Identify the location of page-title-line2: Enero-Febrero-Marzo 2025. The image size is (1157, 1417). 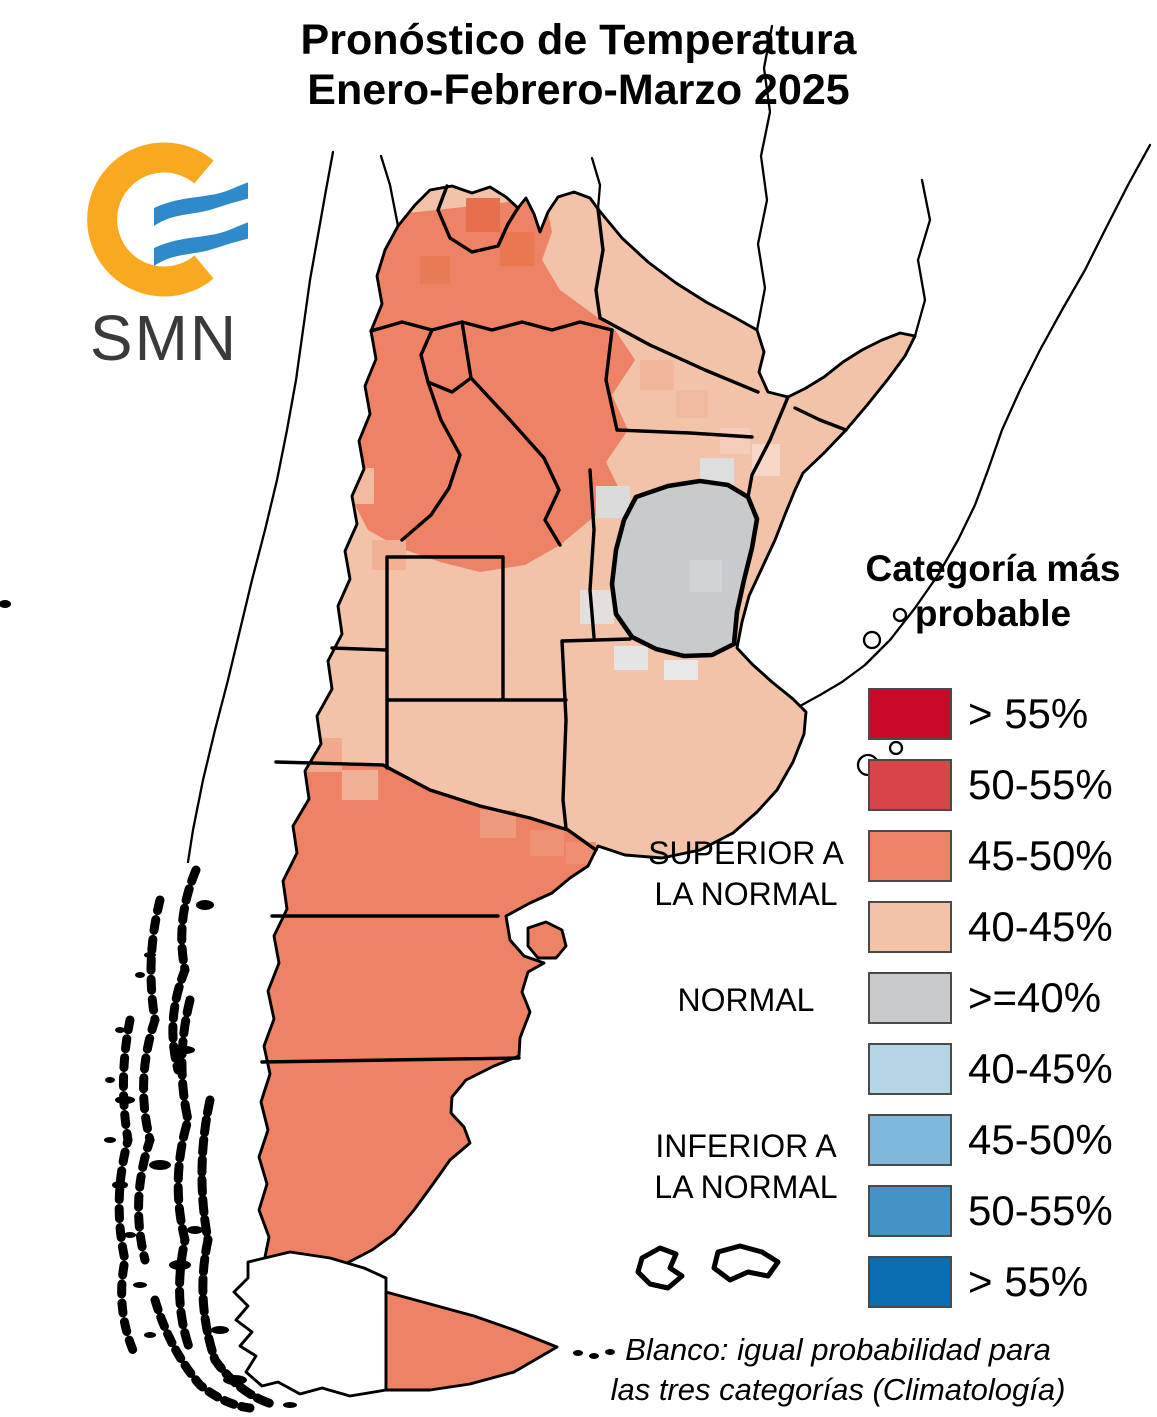
(578, 89).